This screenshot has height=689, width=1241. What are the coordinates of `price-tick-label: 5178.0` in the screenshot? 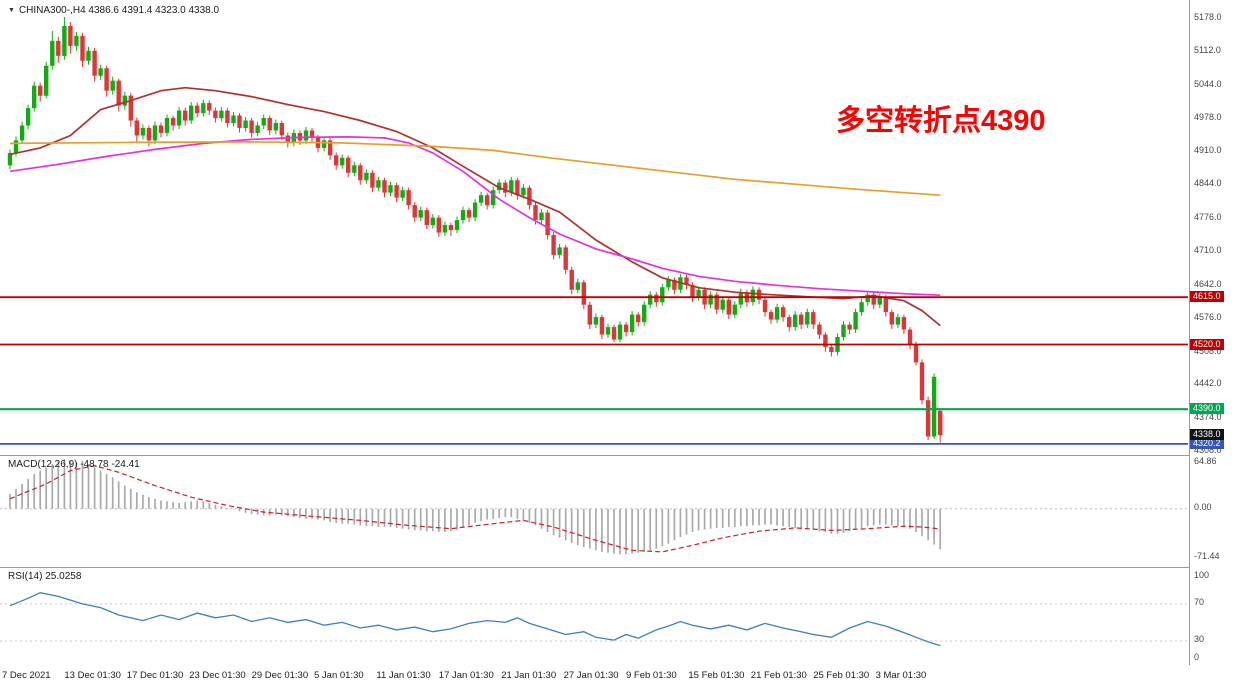 It's located at (1208, 17).